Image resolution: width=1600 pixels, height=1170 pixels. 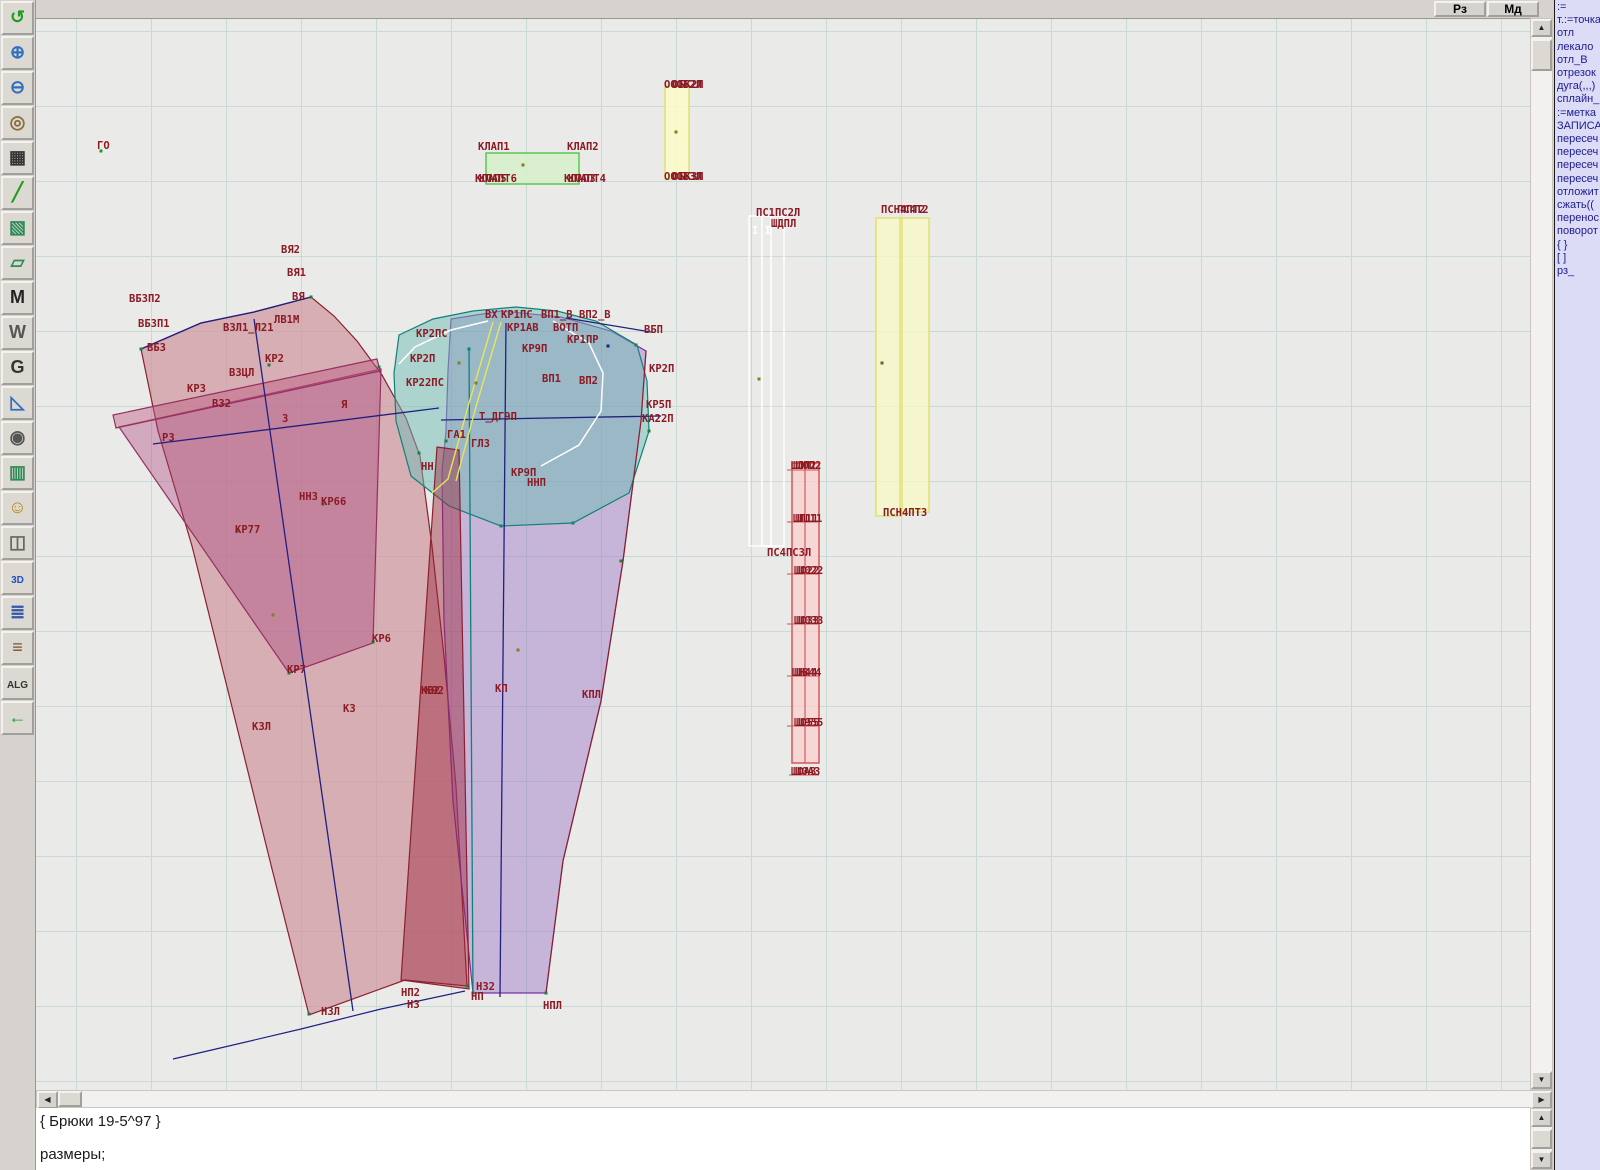 I want to click on view-3d-icon: 3D, so click(x=17, y=578).